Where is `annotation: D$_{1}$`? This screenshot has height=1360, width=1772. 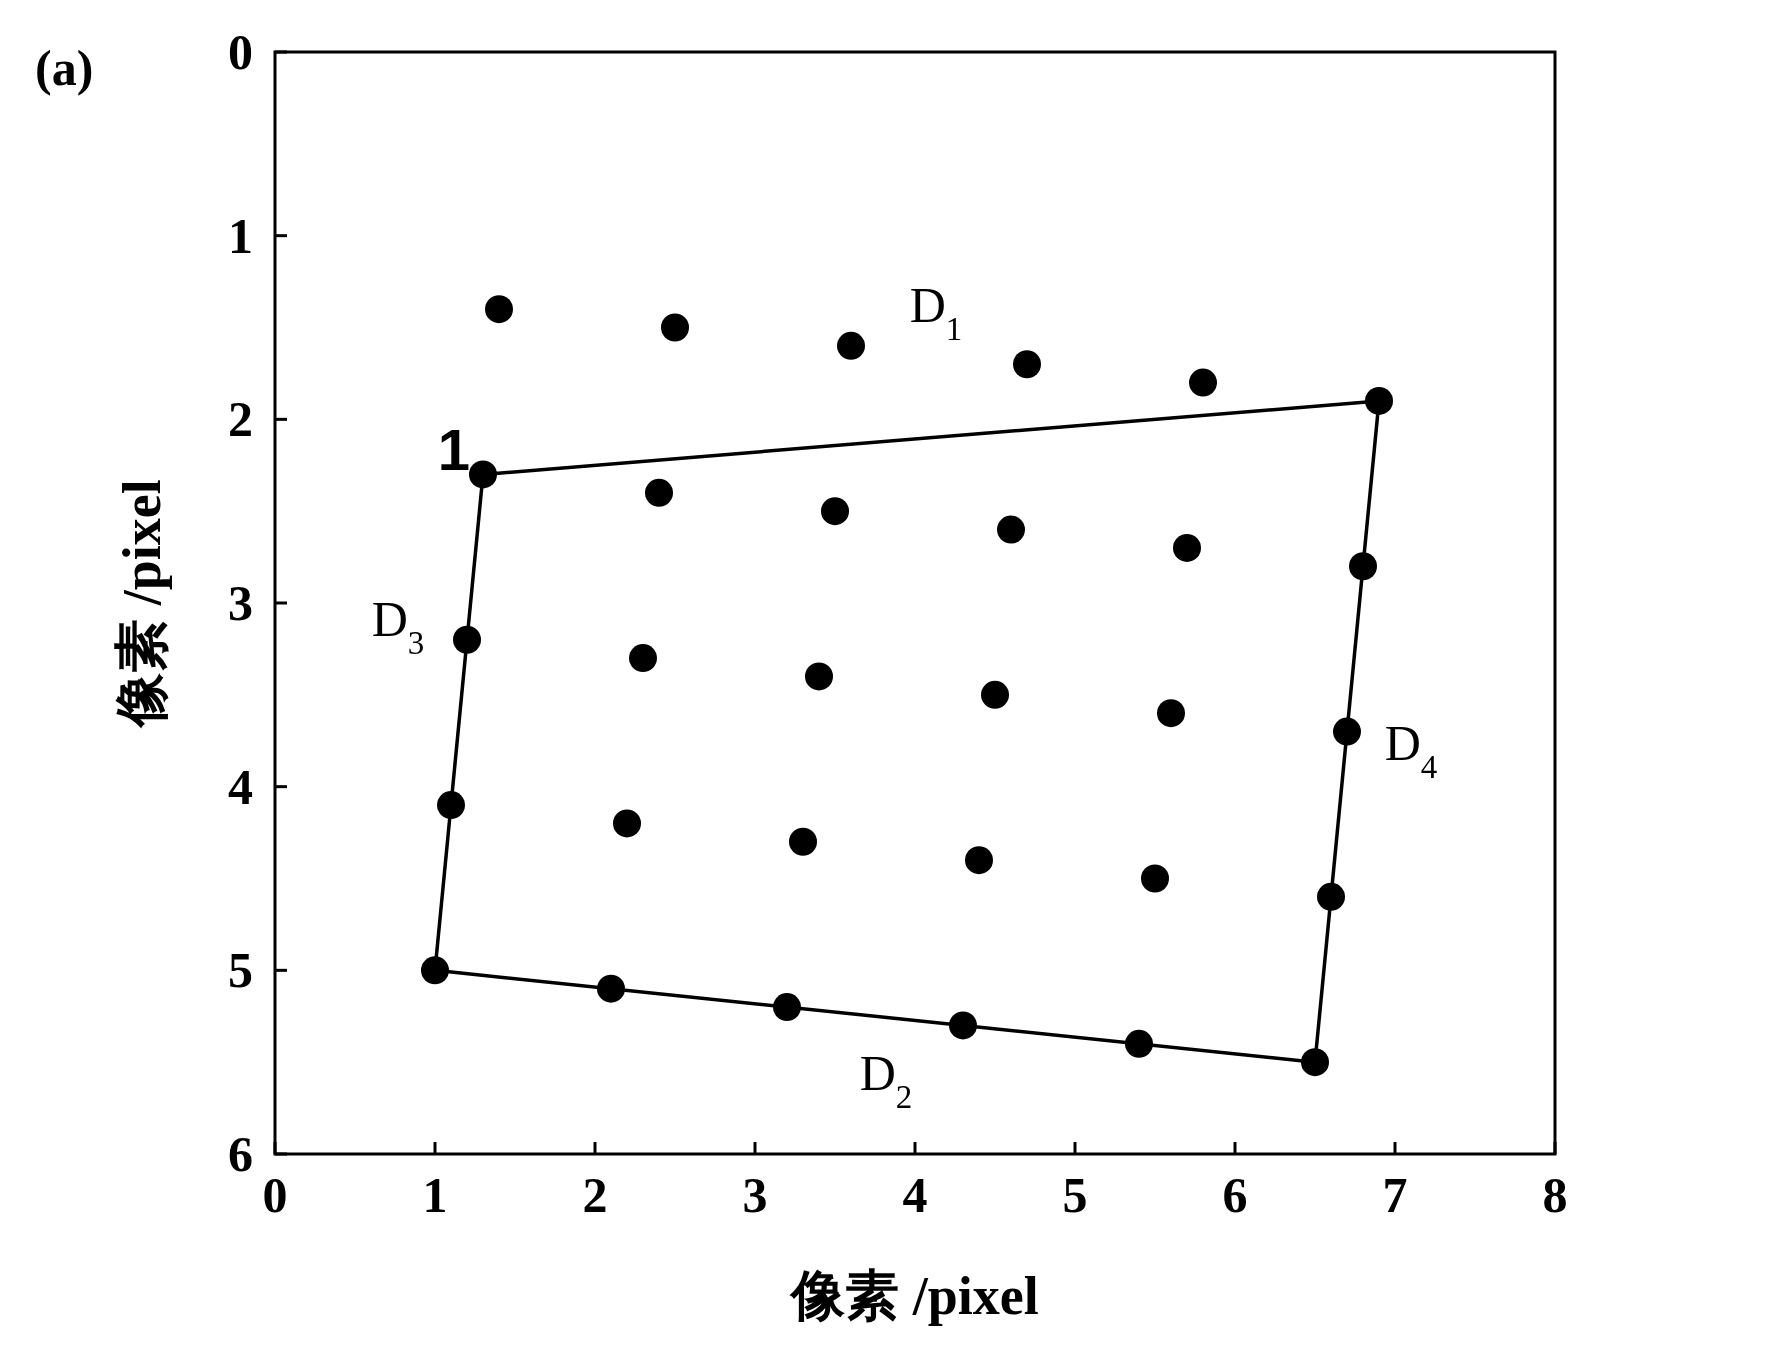
annotation: D$_{1}$ is located at coordinates (936, 312).